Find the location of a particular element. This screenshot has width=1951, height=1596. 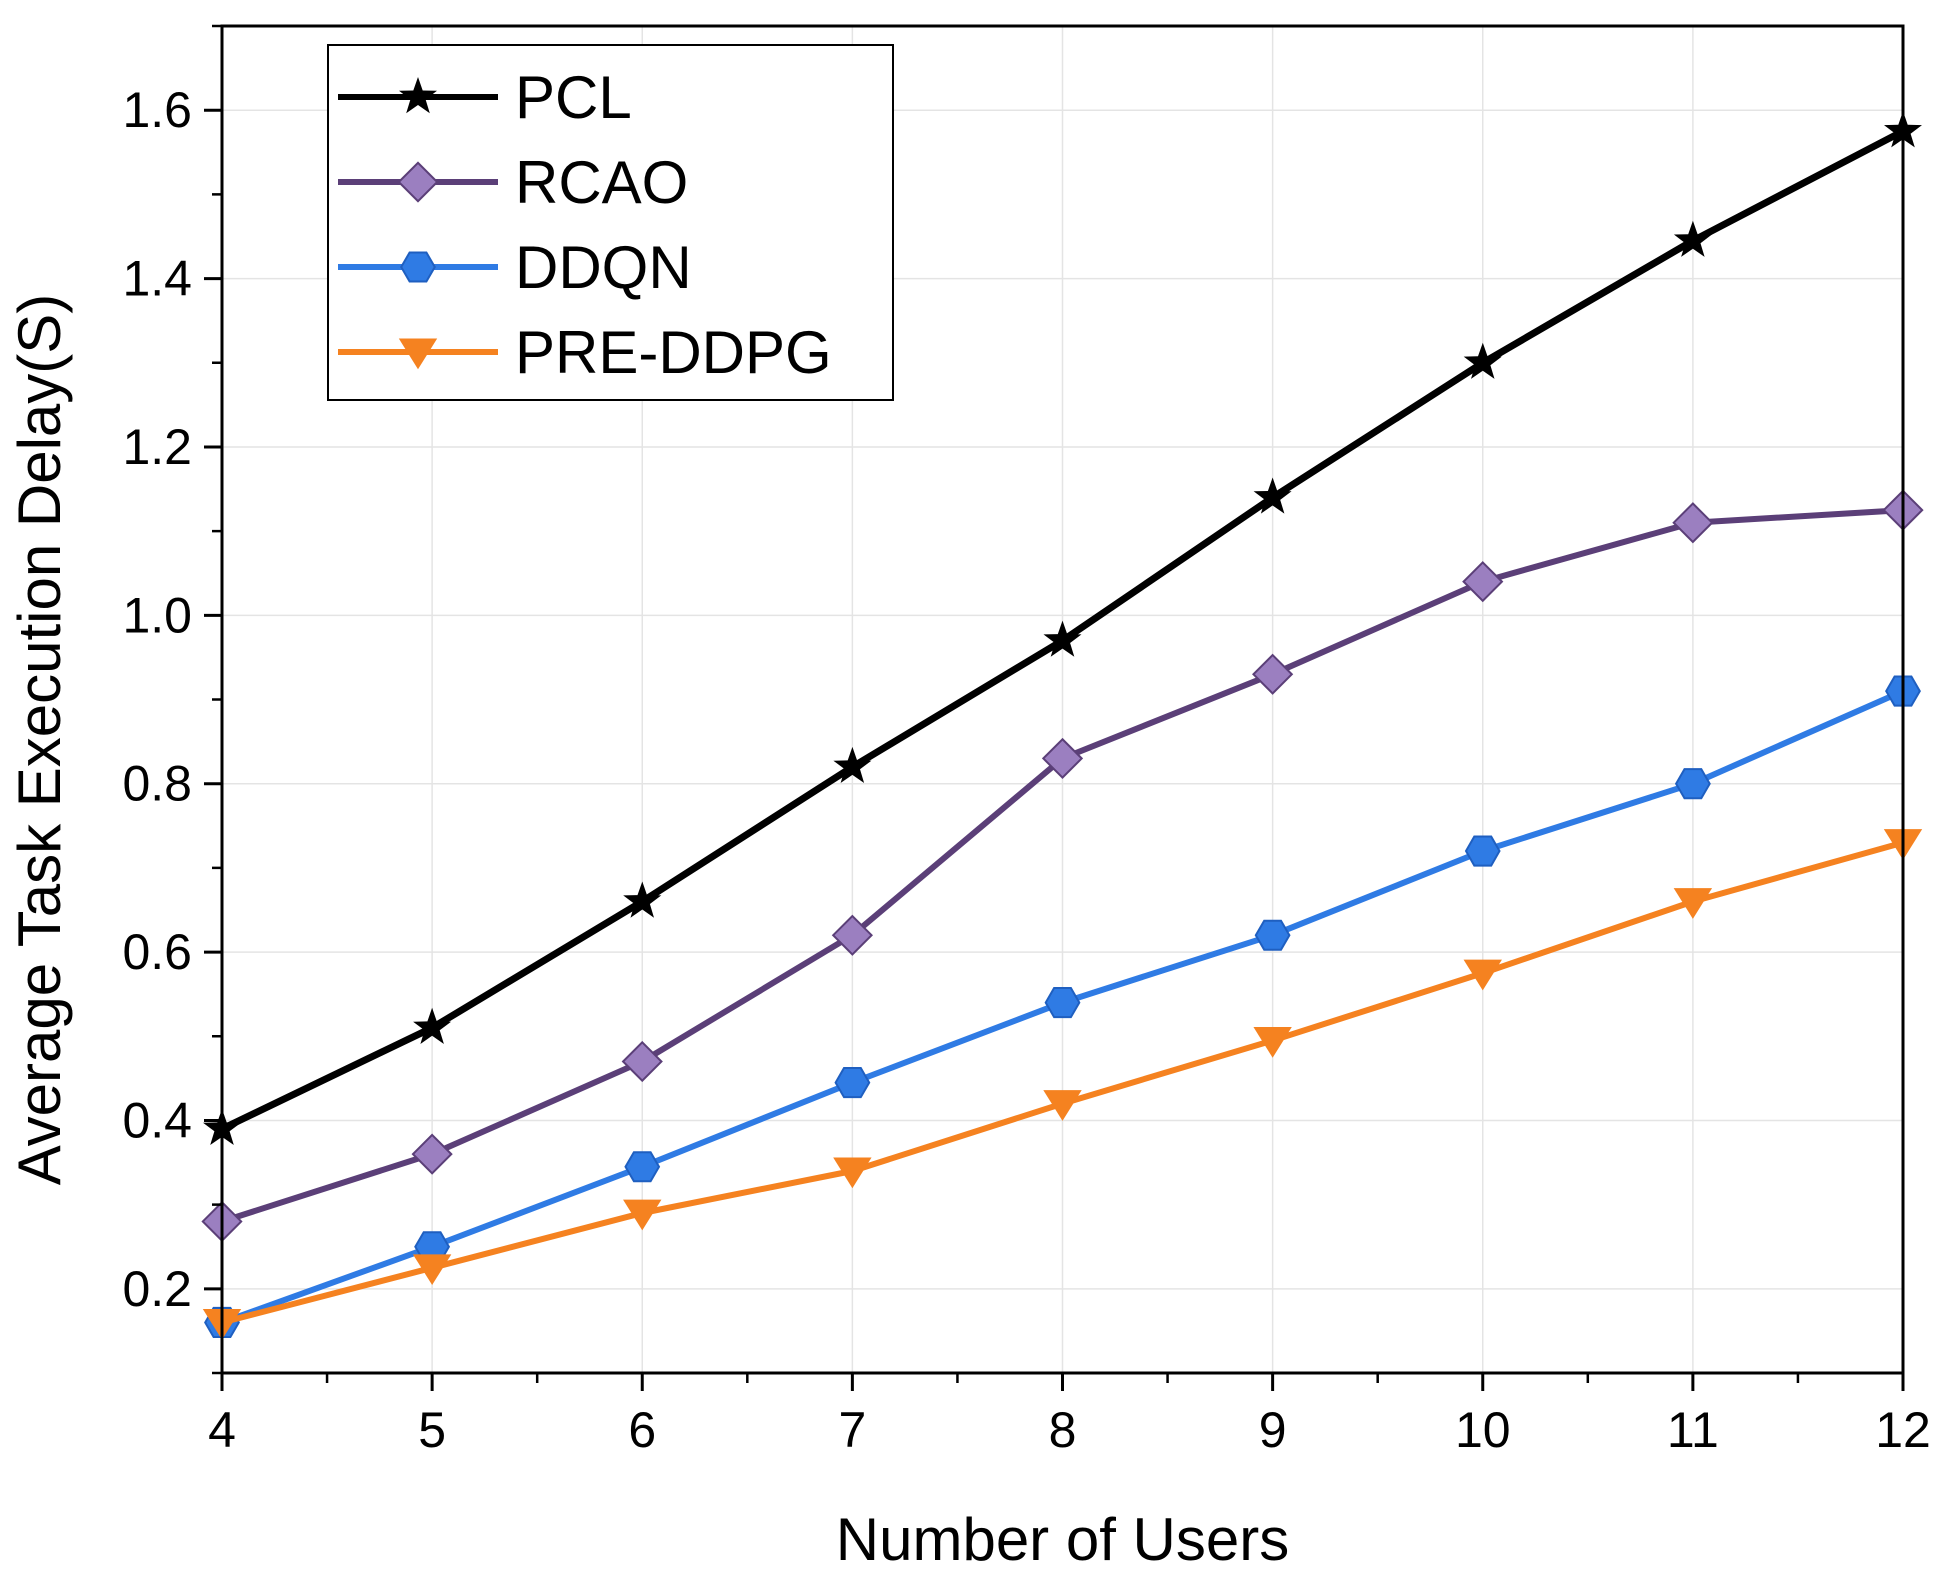

legend: PCL RCAO DDQN PRE-DDPG is located at coordinates (610, 222).